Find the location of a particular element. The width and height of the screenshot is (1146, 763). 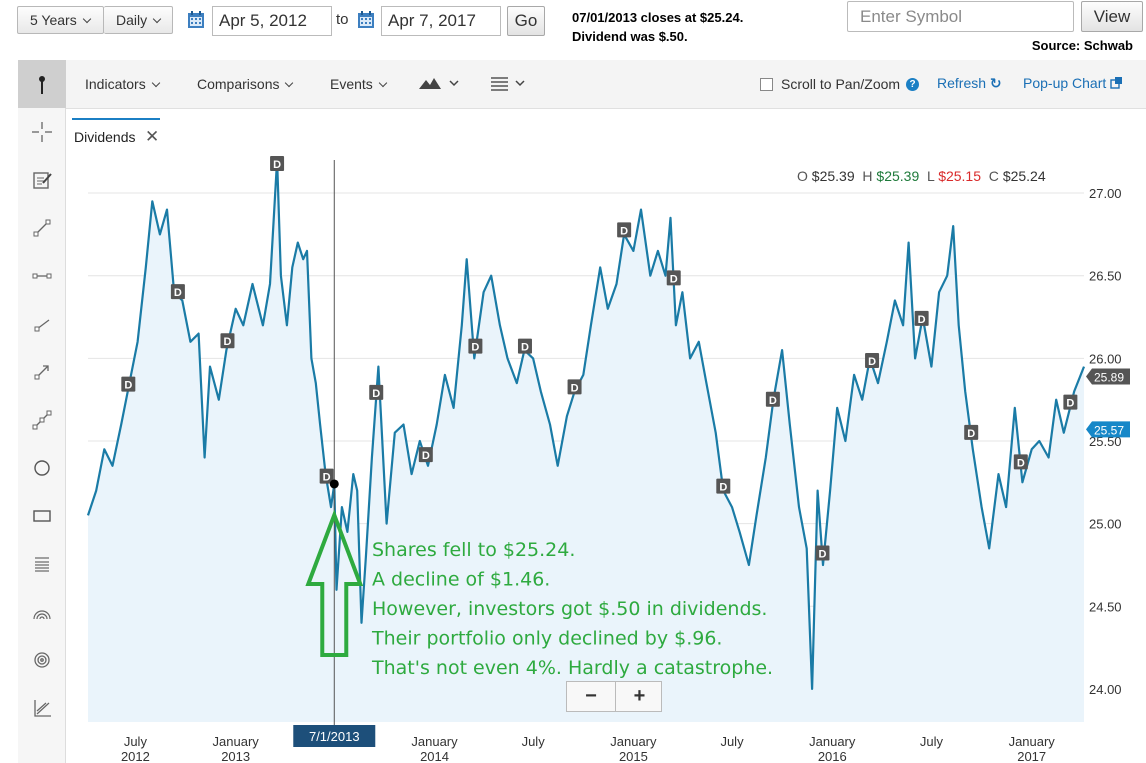

zoom-out-button: − is located at coordinates (591, 696).